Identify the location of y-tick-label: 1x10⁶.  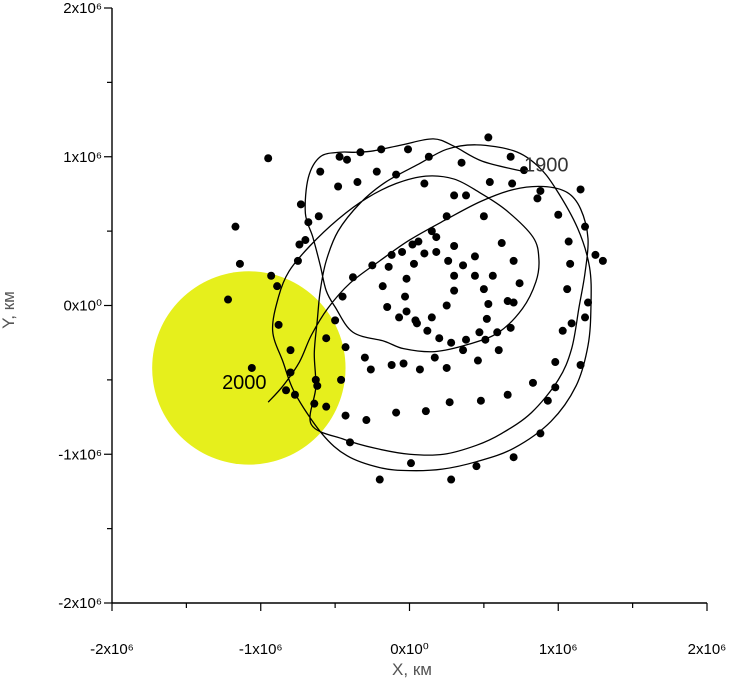
(82, 157).